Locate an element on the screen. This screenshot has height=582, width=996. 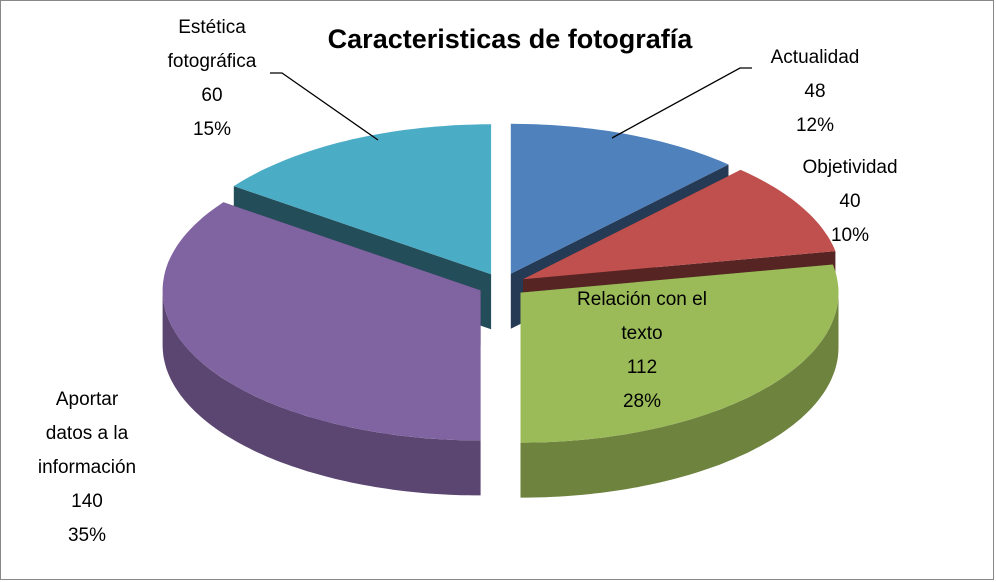
category-label: Actualidad is located at coordinates (815, 57).